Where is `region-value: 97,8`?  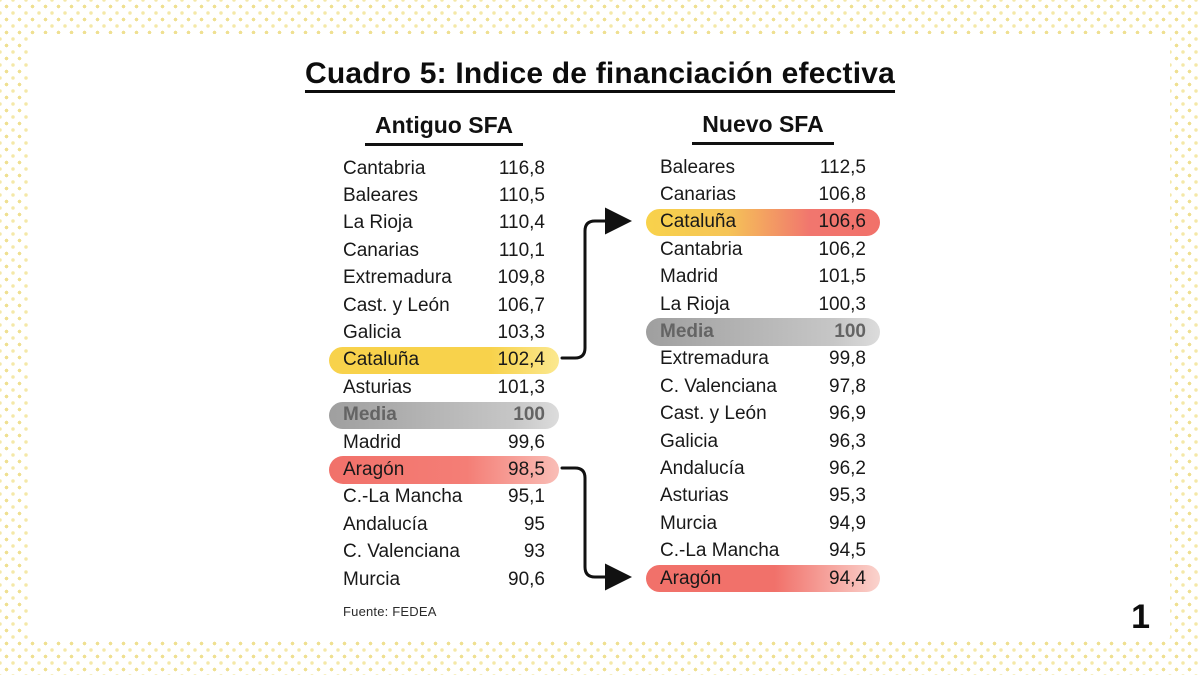 region-value: 97,8 is located at coordinates (847, 386).